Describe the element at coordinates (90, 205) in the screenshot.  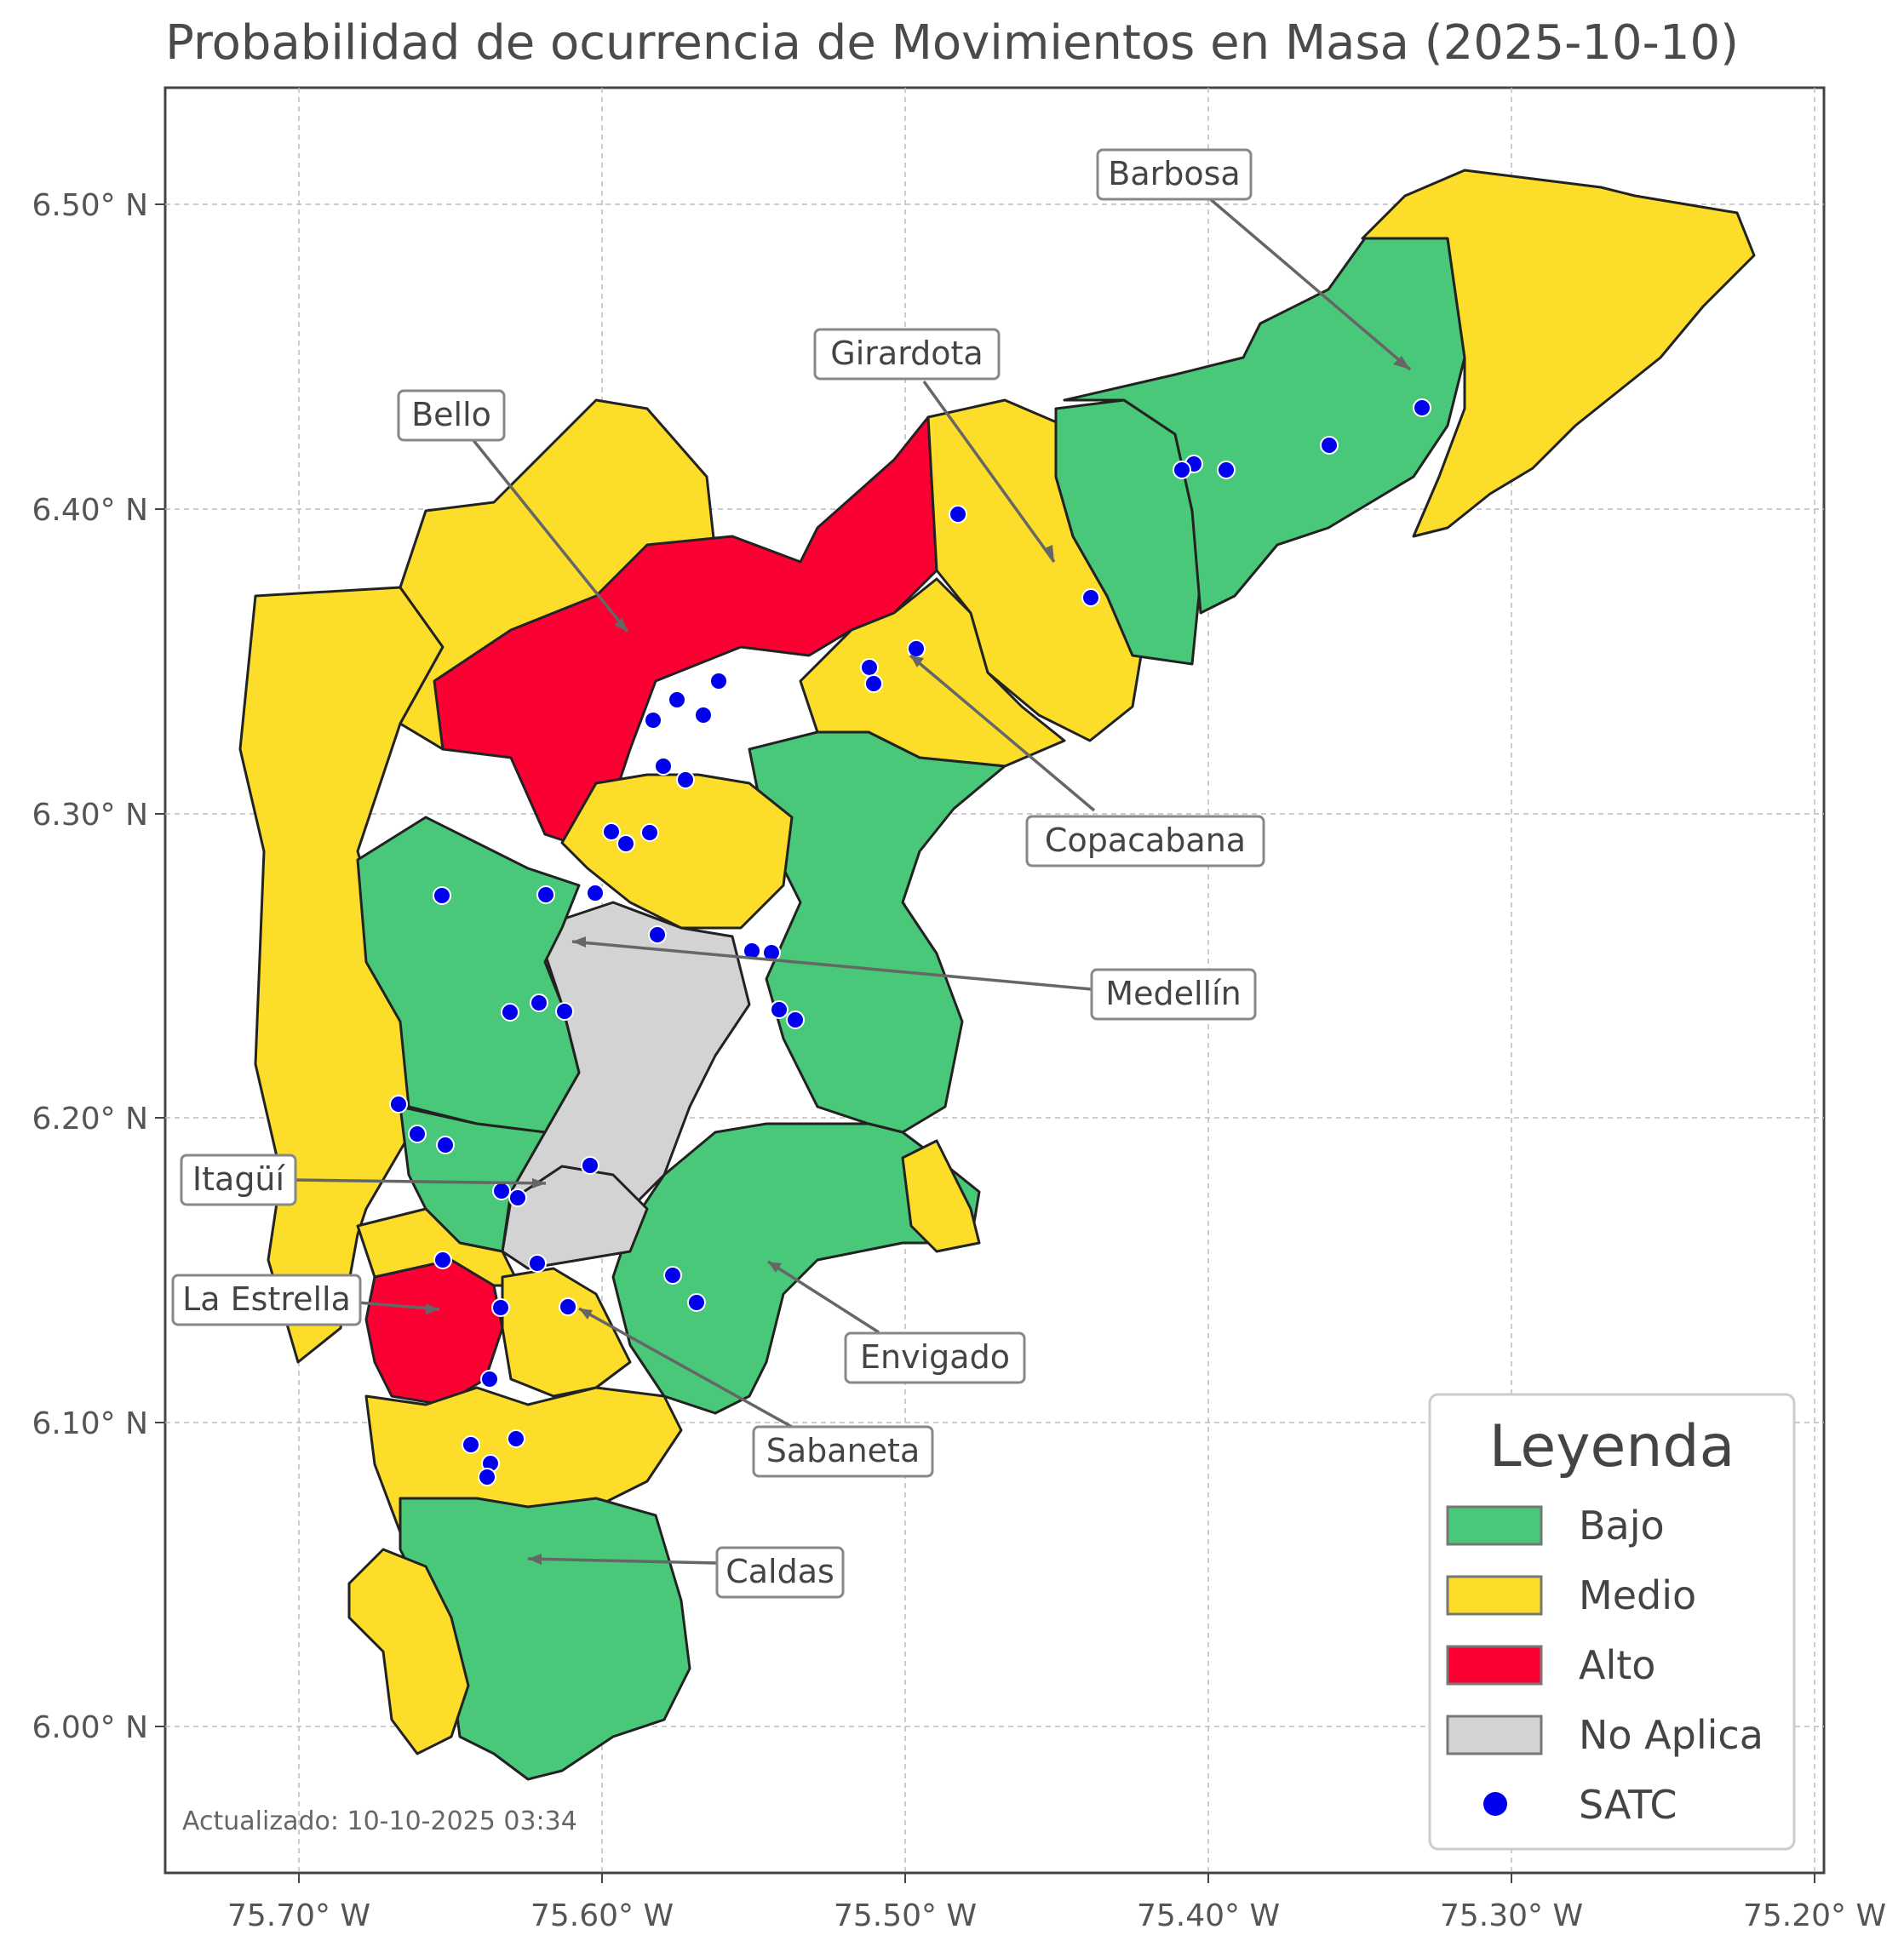
I see `y-tick-label: 6.50° N` at that location.